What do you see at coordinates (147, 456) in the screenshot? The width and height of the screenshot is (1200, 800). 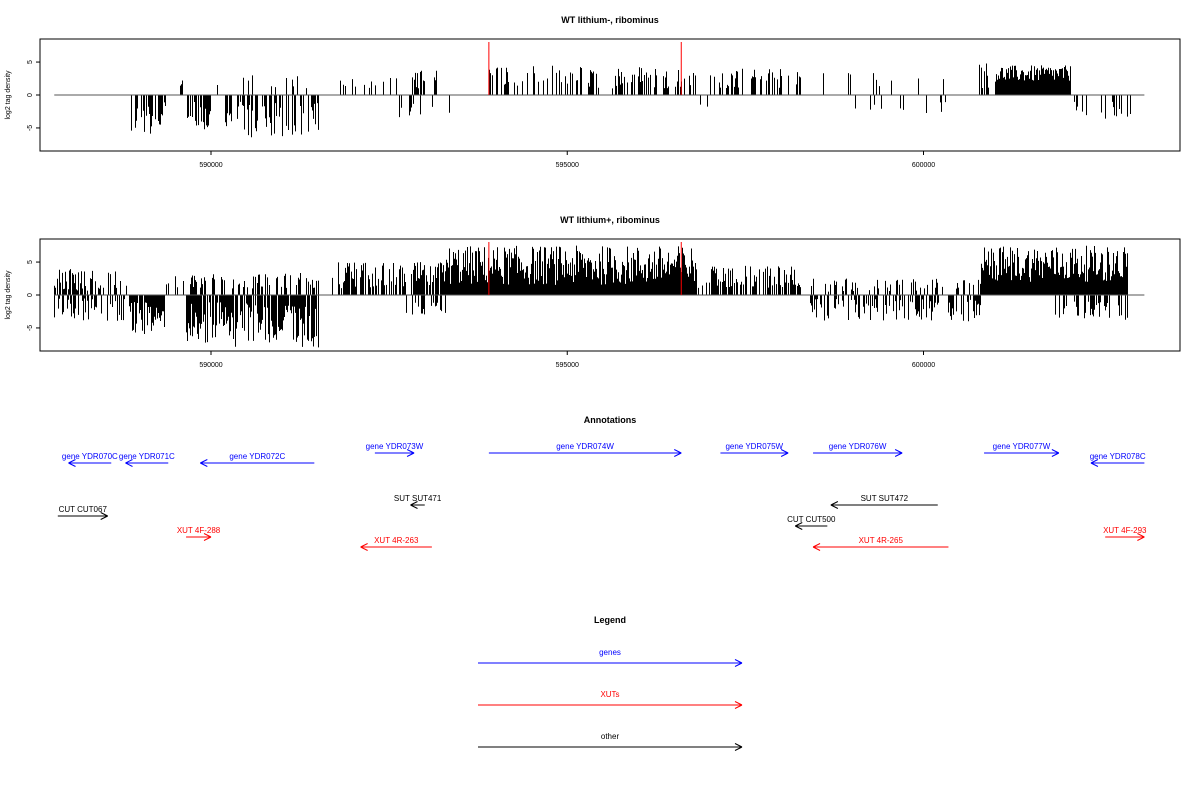 I see `feature-label: gene YDR071C` at bounding box center [147, 456].